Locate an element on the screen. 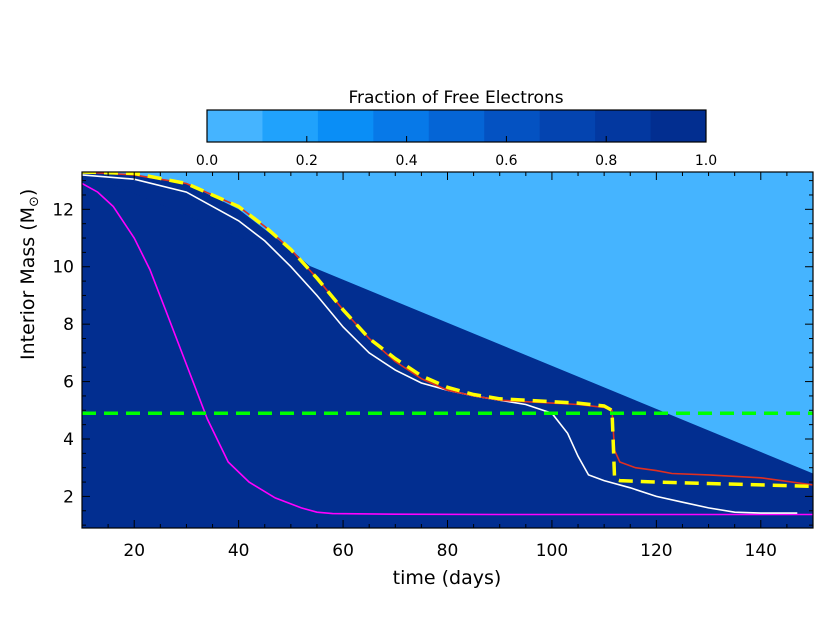 This screenshot has height=622, width=830. y-tick-label: 8 is located at coordinates (68, 325).